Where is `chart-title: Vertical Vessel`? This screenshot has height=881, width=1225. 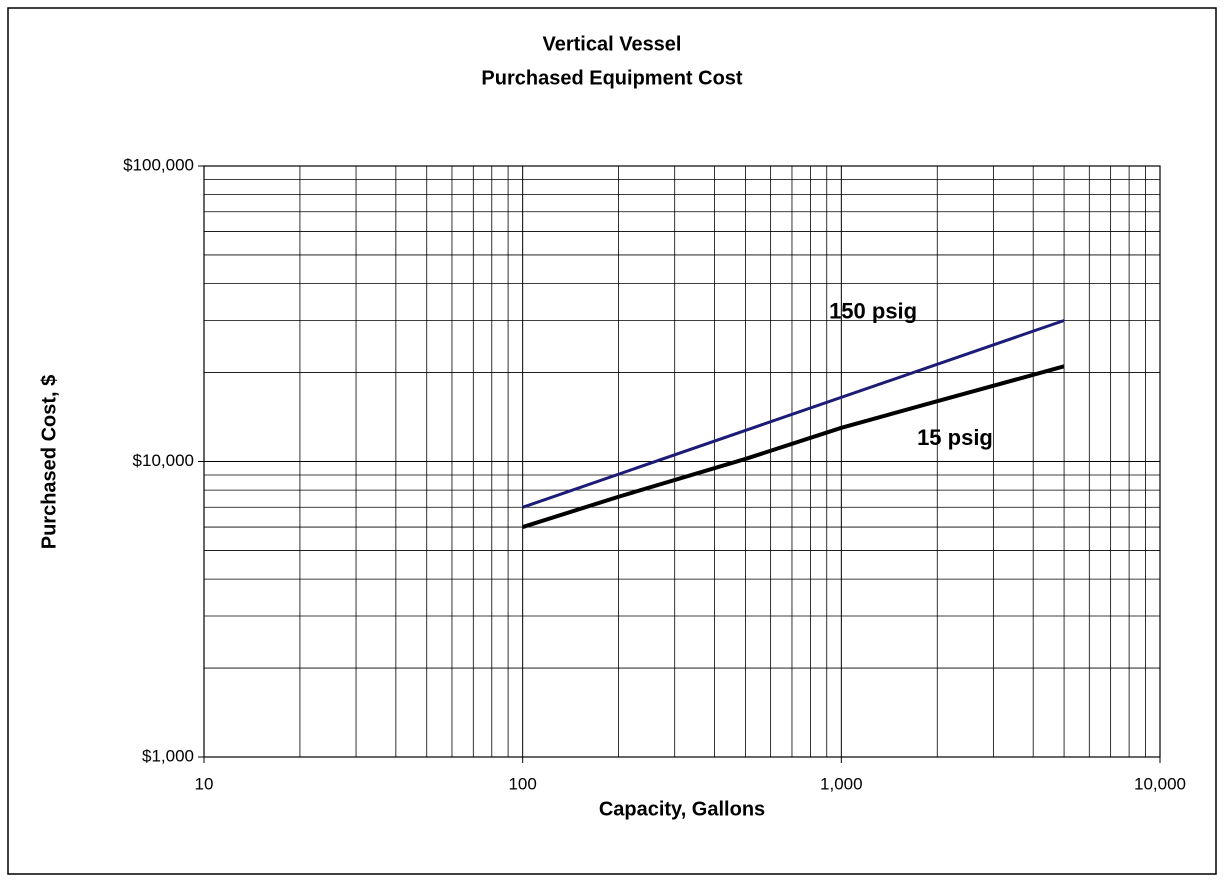 chart-title: Vertical Vessel is located at coordinates (611, 44).